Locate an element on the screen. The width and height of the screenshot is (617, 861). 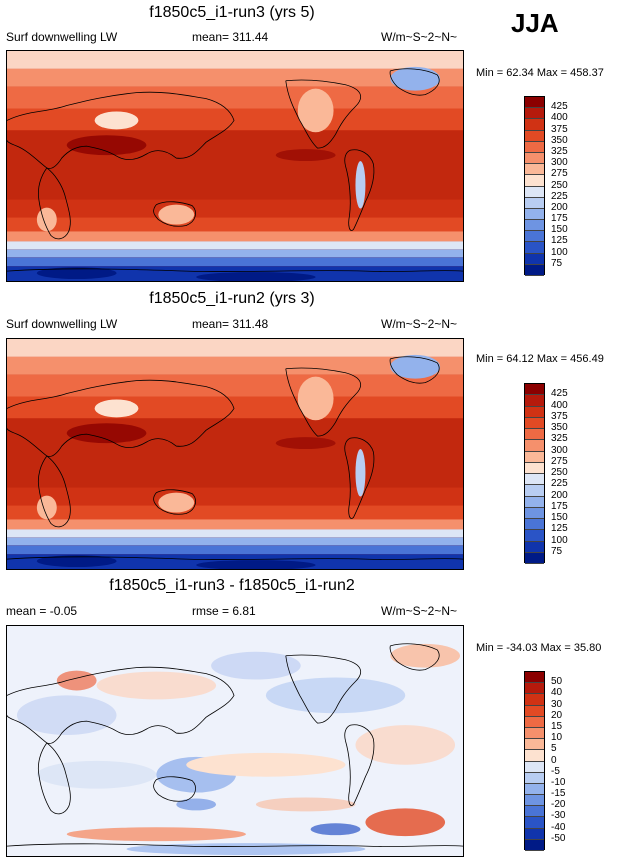
panel-1-units: W/m~S~2~N~ is located at coordinates (419, 37).